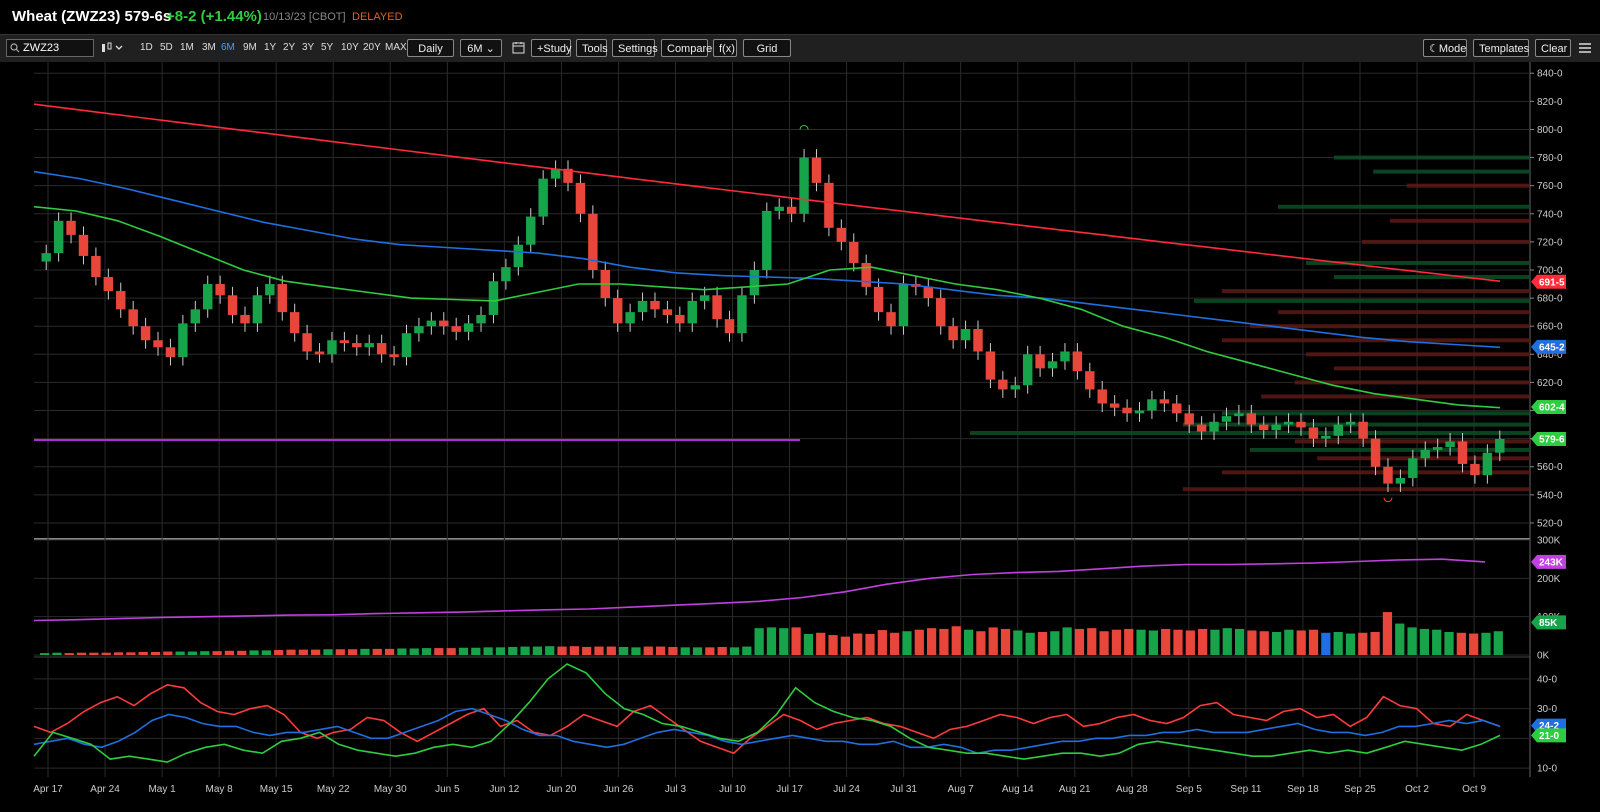 This screenshot has height=812, width=1600. Describe the element at coordinates (166, 47) in the screenshot. I see `range-5d: 5D` at that location.